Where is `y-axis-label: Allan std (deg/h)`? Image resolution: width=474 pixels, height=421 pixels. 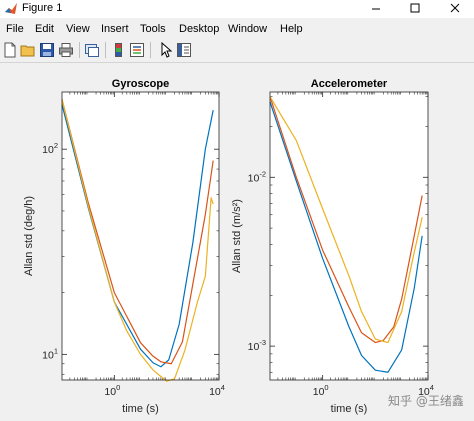 y-axis-label: Allan std (deg/h) is located at coordinates (29, 236).